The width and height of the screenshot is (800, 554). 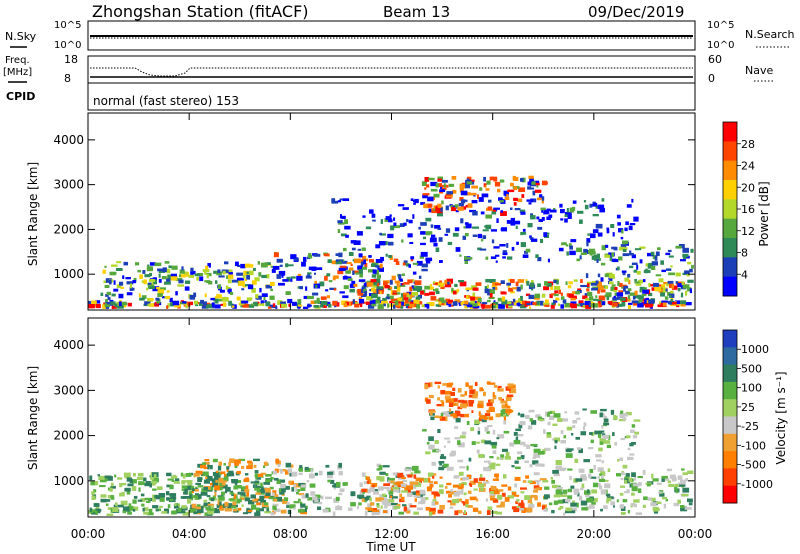 What do you see at coordinates (711, 78) in the screenshot?
I see `nave-tick-bottom: 0` at bounding box center [711, 78].